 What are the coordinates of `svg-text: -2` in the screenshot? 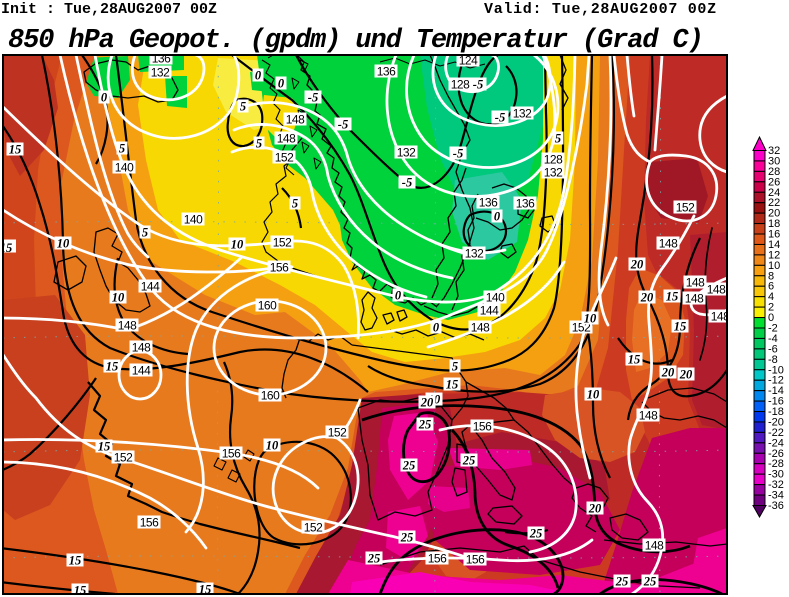 It's located at (773, 329).